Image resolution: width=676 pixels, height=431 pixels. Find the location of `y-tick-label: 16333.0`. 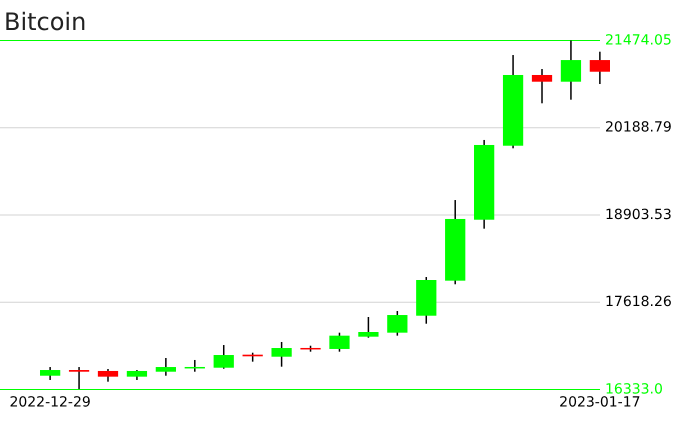

y-tick-label: 16333.0 is located at coordinates (634, 389).